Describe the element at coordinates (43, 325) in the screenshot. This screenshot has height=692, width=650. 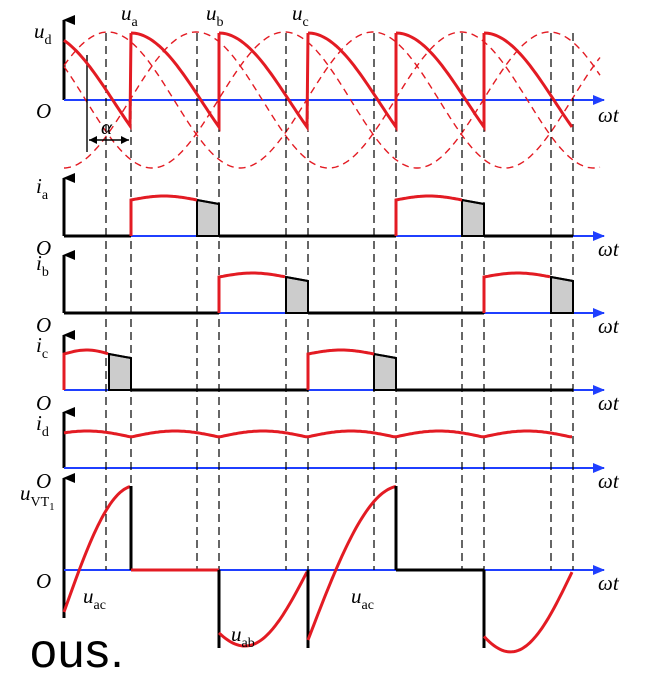
I see `origin-label-3: O` at that location.